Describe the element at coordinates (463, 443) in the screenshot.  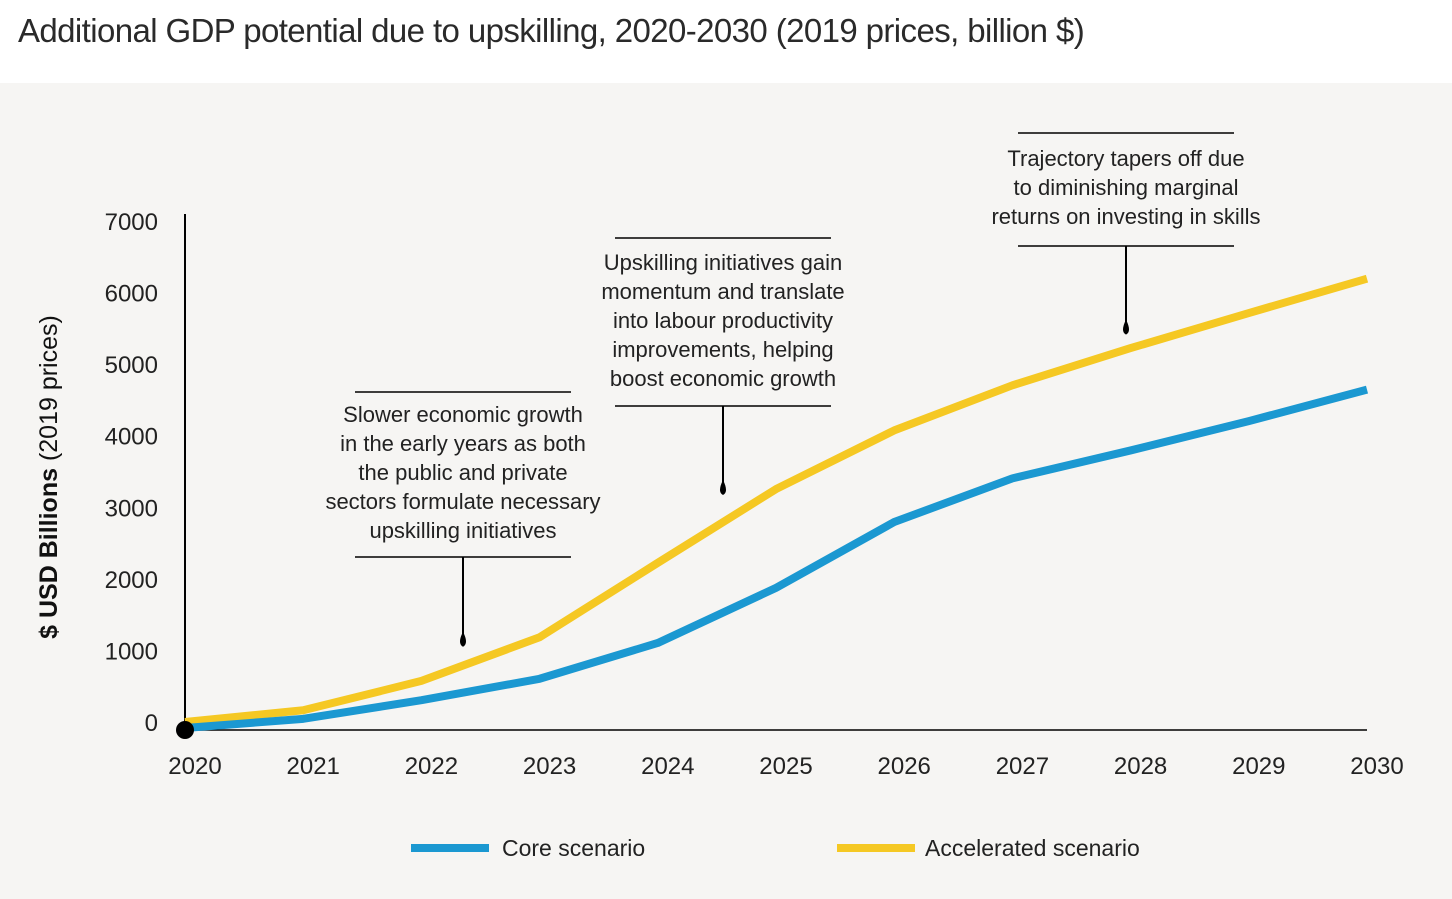
I see `annotation-line: in the early years as both` at that location.